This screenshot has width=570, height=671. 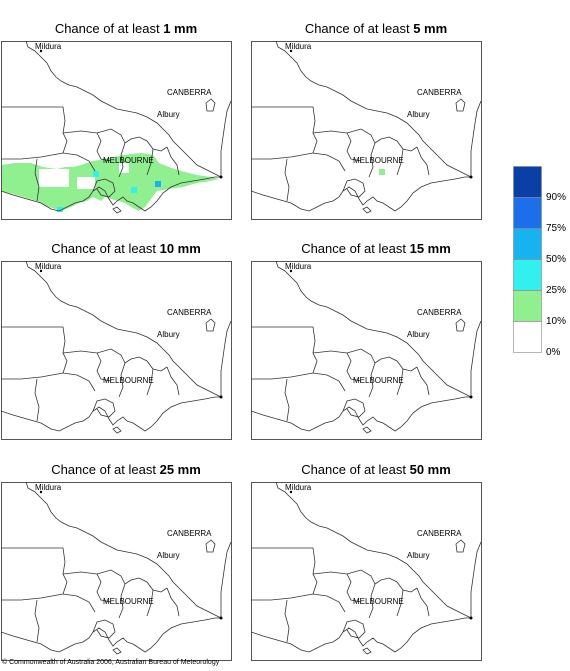 I want to click on legend-label-25: 25%, so click(x=556, y=290).